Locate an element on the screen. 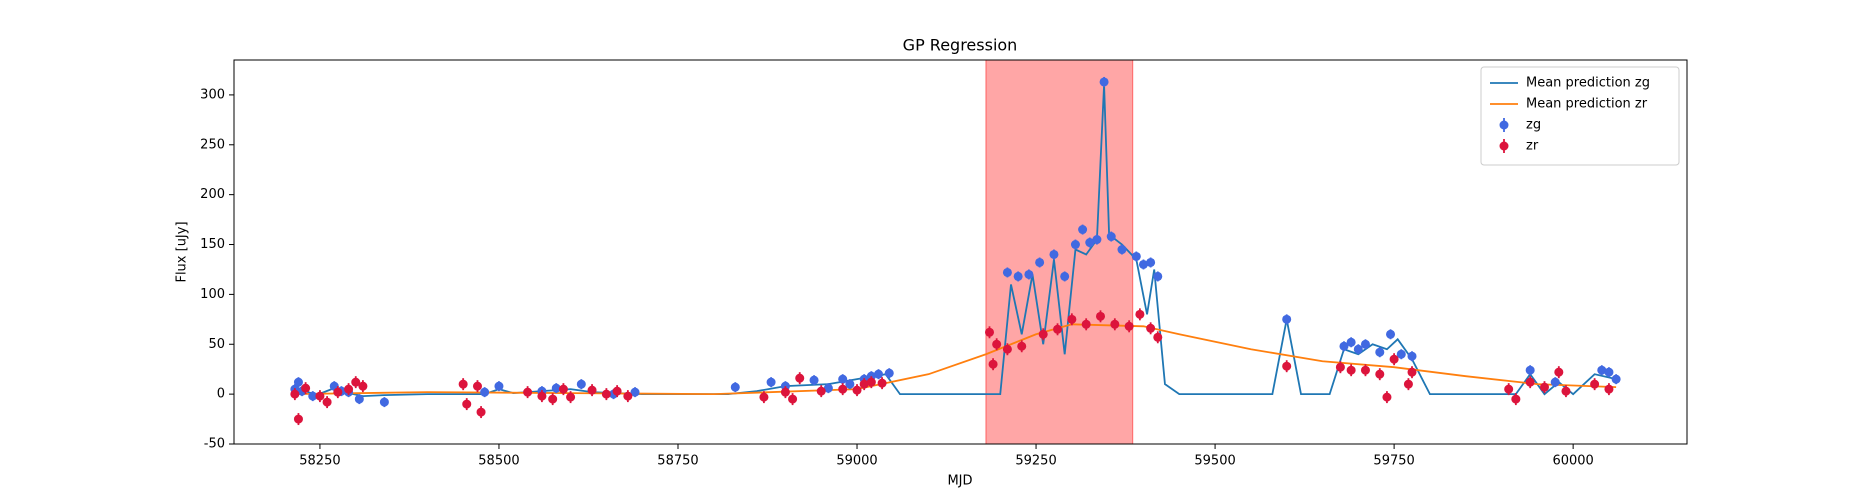 The image size is (1875, 500). legend-label: Mean prediction zr is located at coordinates (1587, 104).